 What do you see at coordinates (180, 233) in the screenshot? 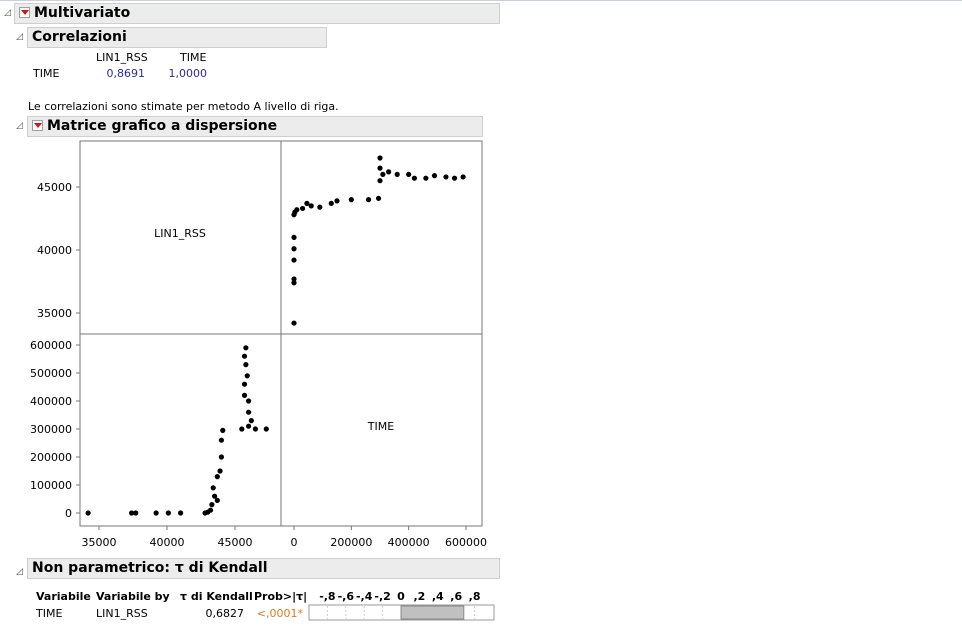
I see `diagonal-label-lin1: LIN1_RSS` at bounding box center [180, 233].